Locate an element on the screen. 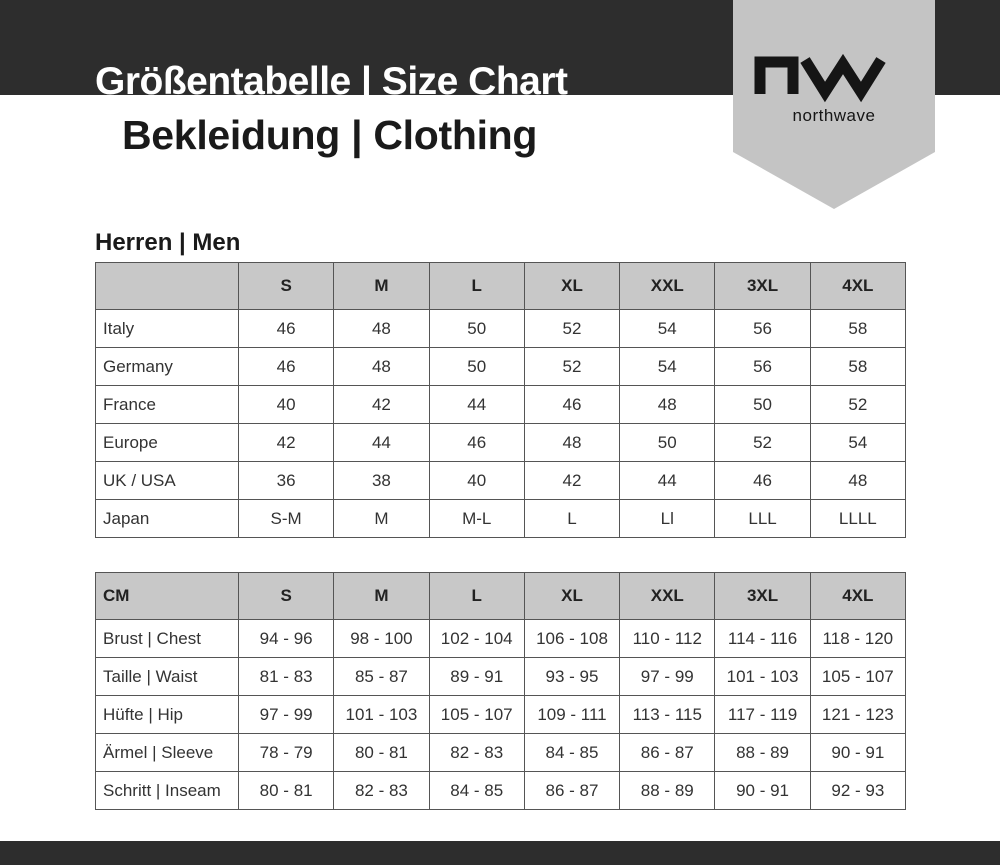  size-header: 3XL is located at coordinates (762, 286).